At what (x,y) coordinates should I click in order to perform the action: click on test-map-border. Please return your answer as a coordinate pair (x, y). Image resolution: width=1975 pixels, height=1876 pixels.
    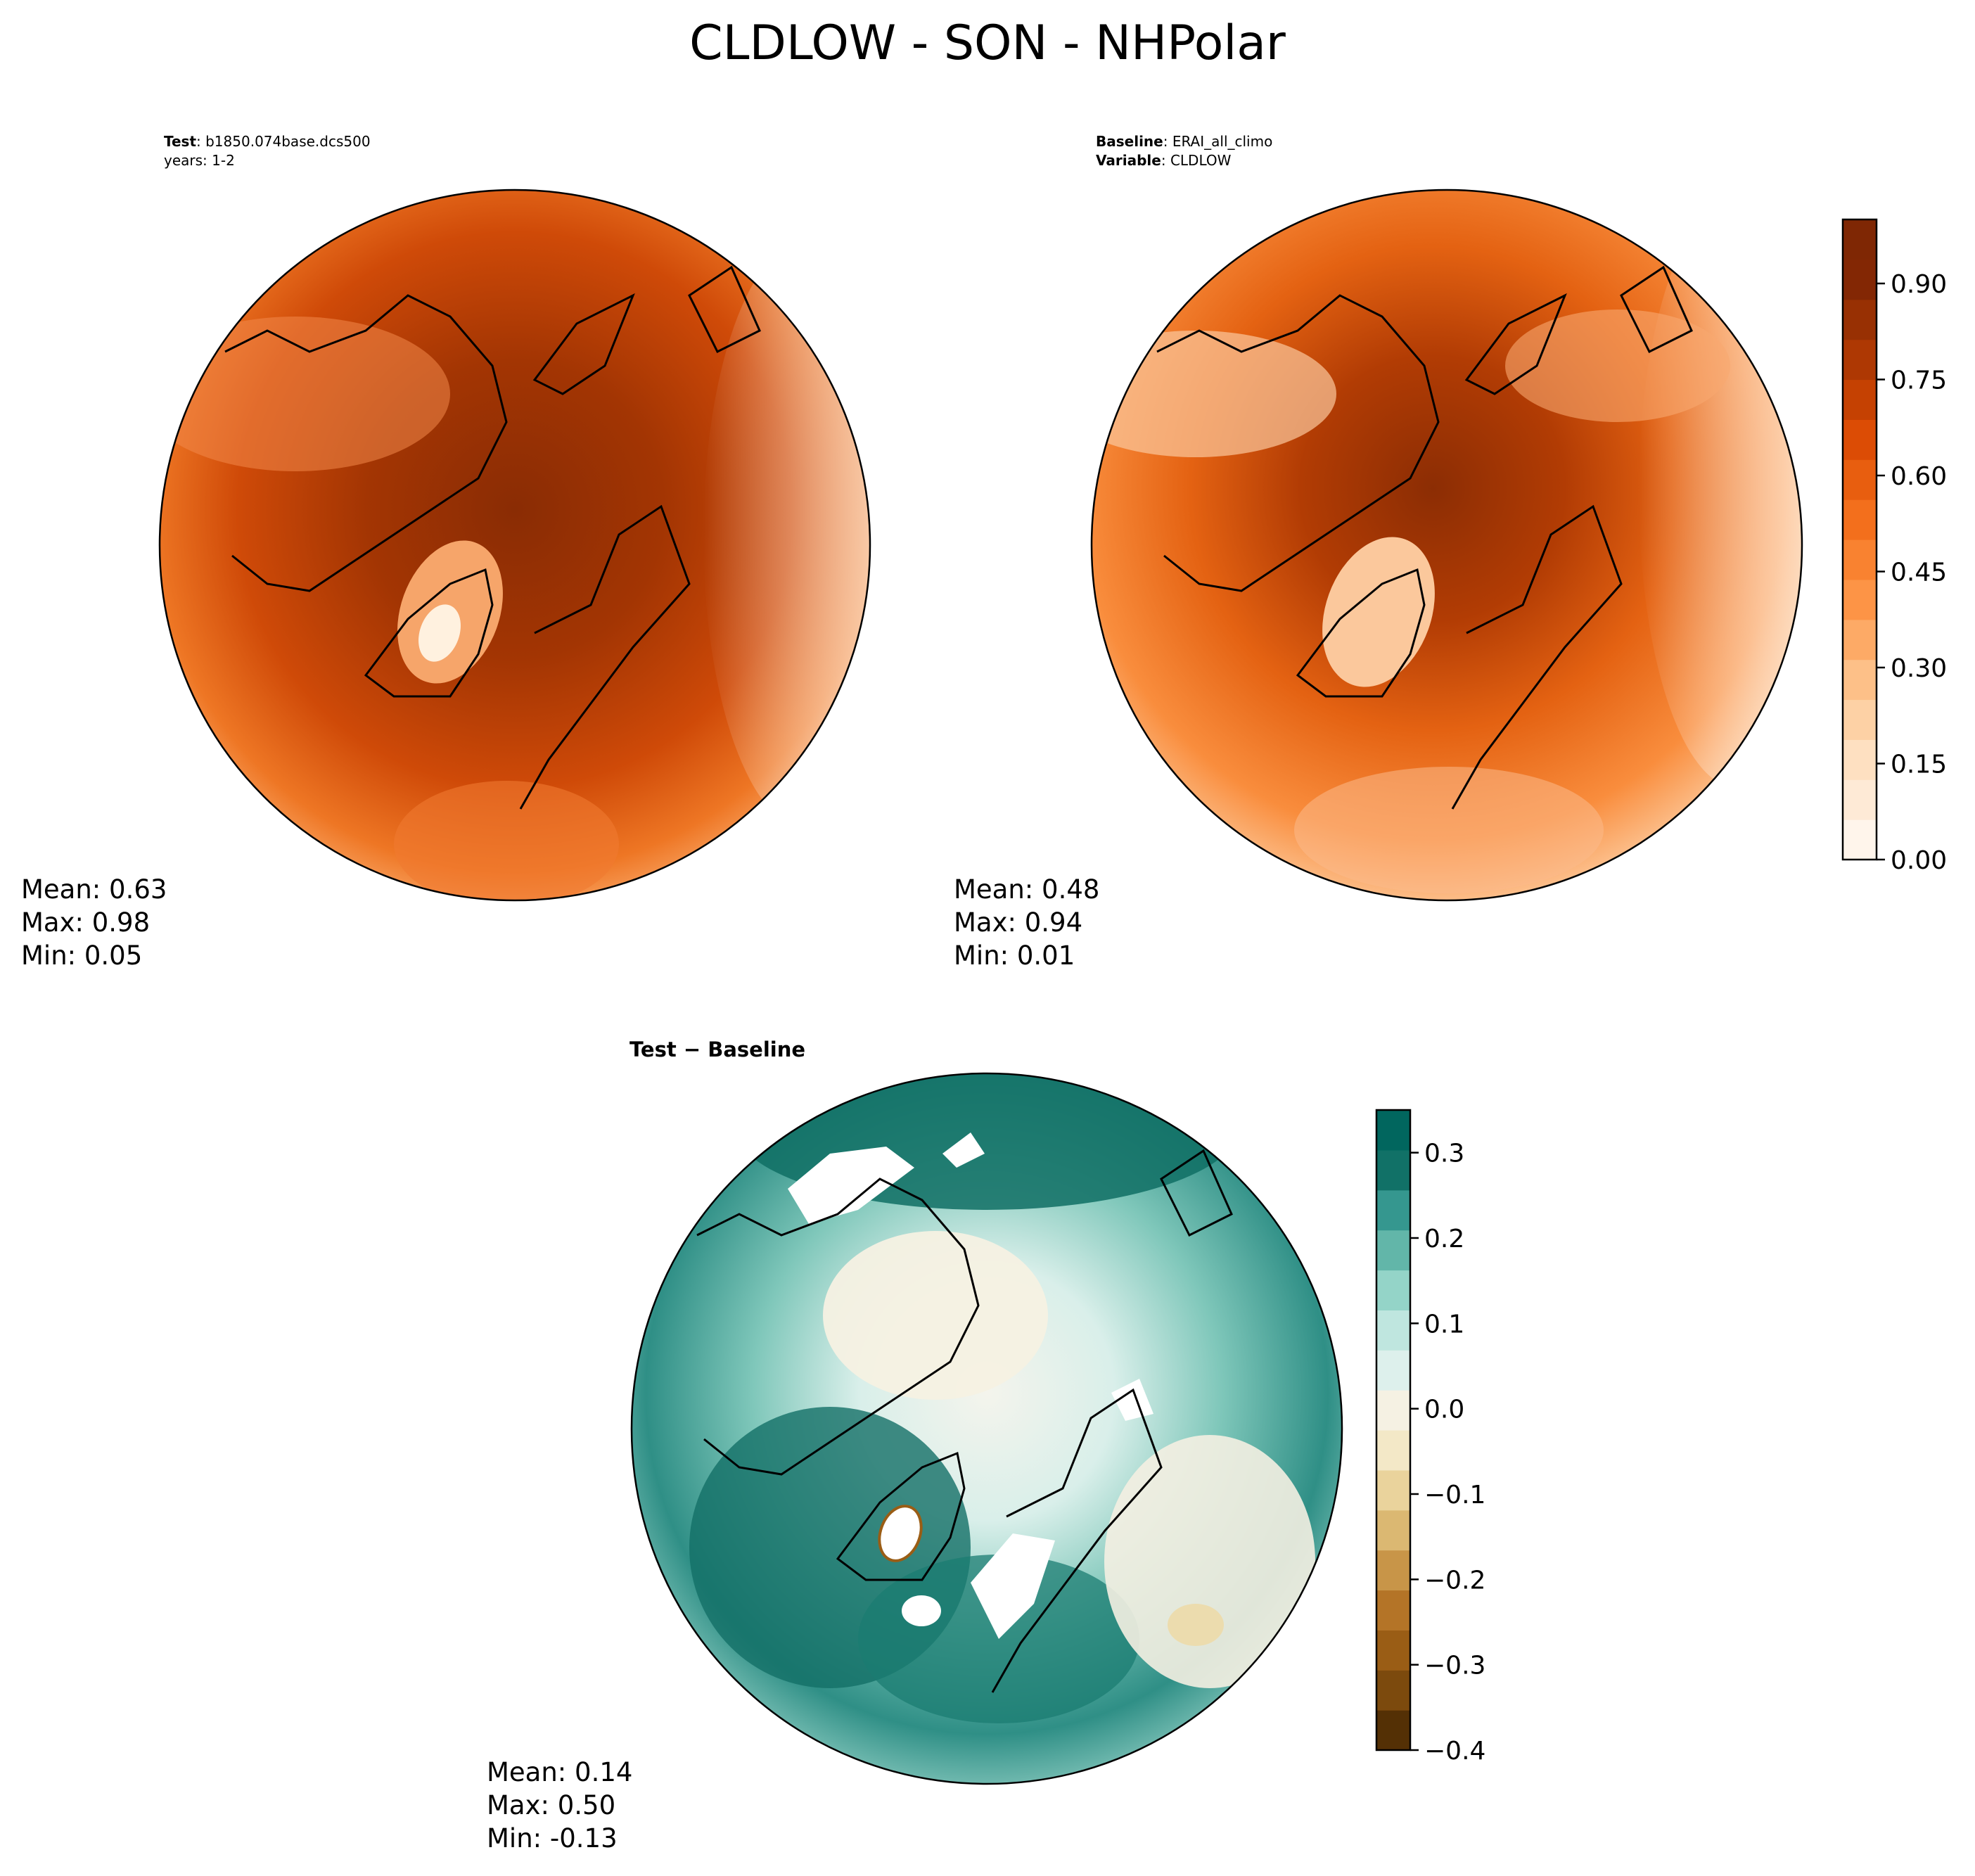
    Looking at the image, I should click on (514, 545).